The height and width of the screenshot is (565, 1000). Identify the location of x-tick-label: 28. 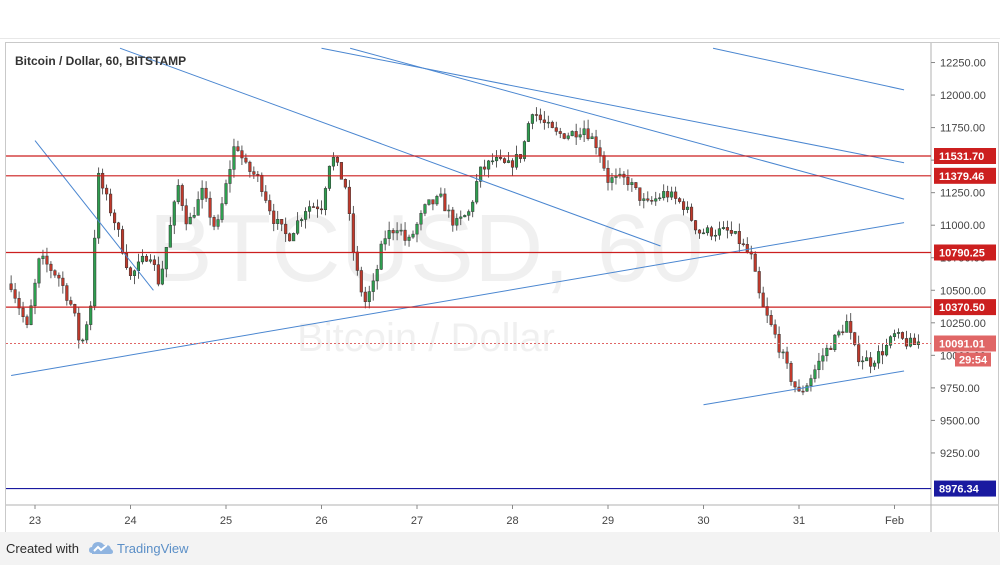
(512, 521).